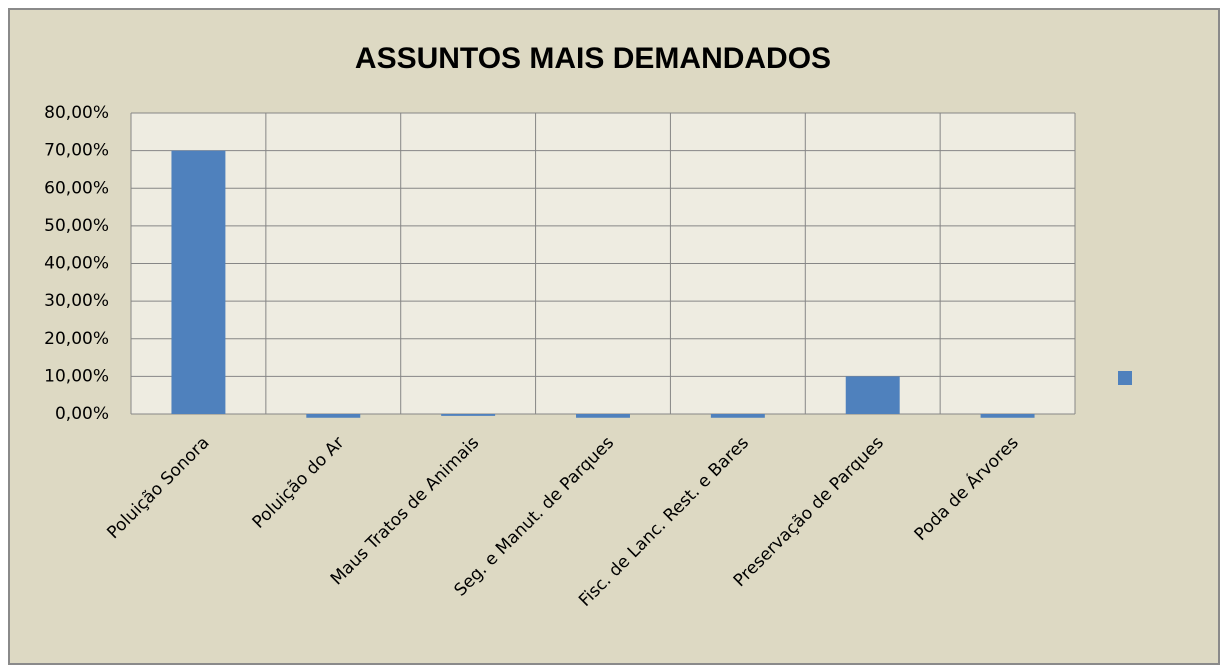 The width and height of the screenshot is (1221, 666). What do you see at coordinates (76, 188) in the screenshot?
I see `y-tick-label: 60,00%` at bounding box center [76, 188].